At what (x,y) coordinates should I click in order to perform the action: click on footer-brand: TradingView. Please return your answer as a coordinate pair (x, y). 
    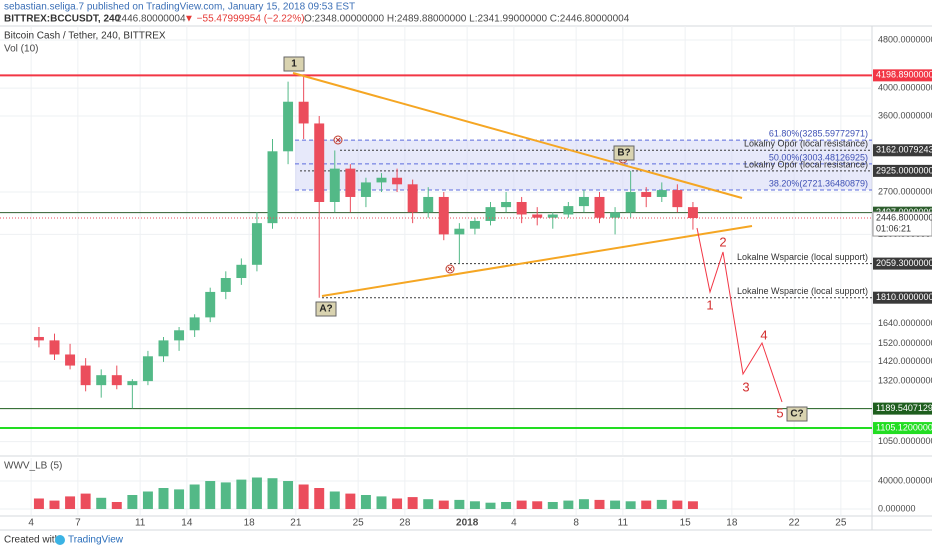
    Looking at the image, I should click on (96, 540).